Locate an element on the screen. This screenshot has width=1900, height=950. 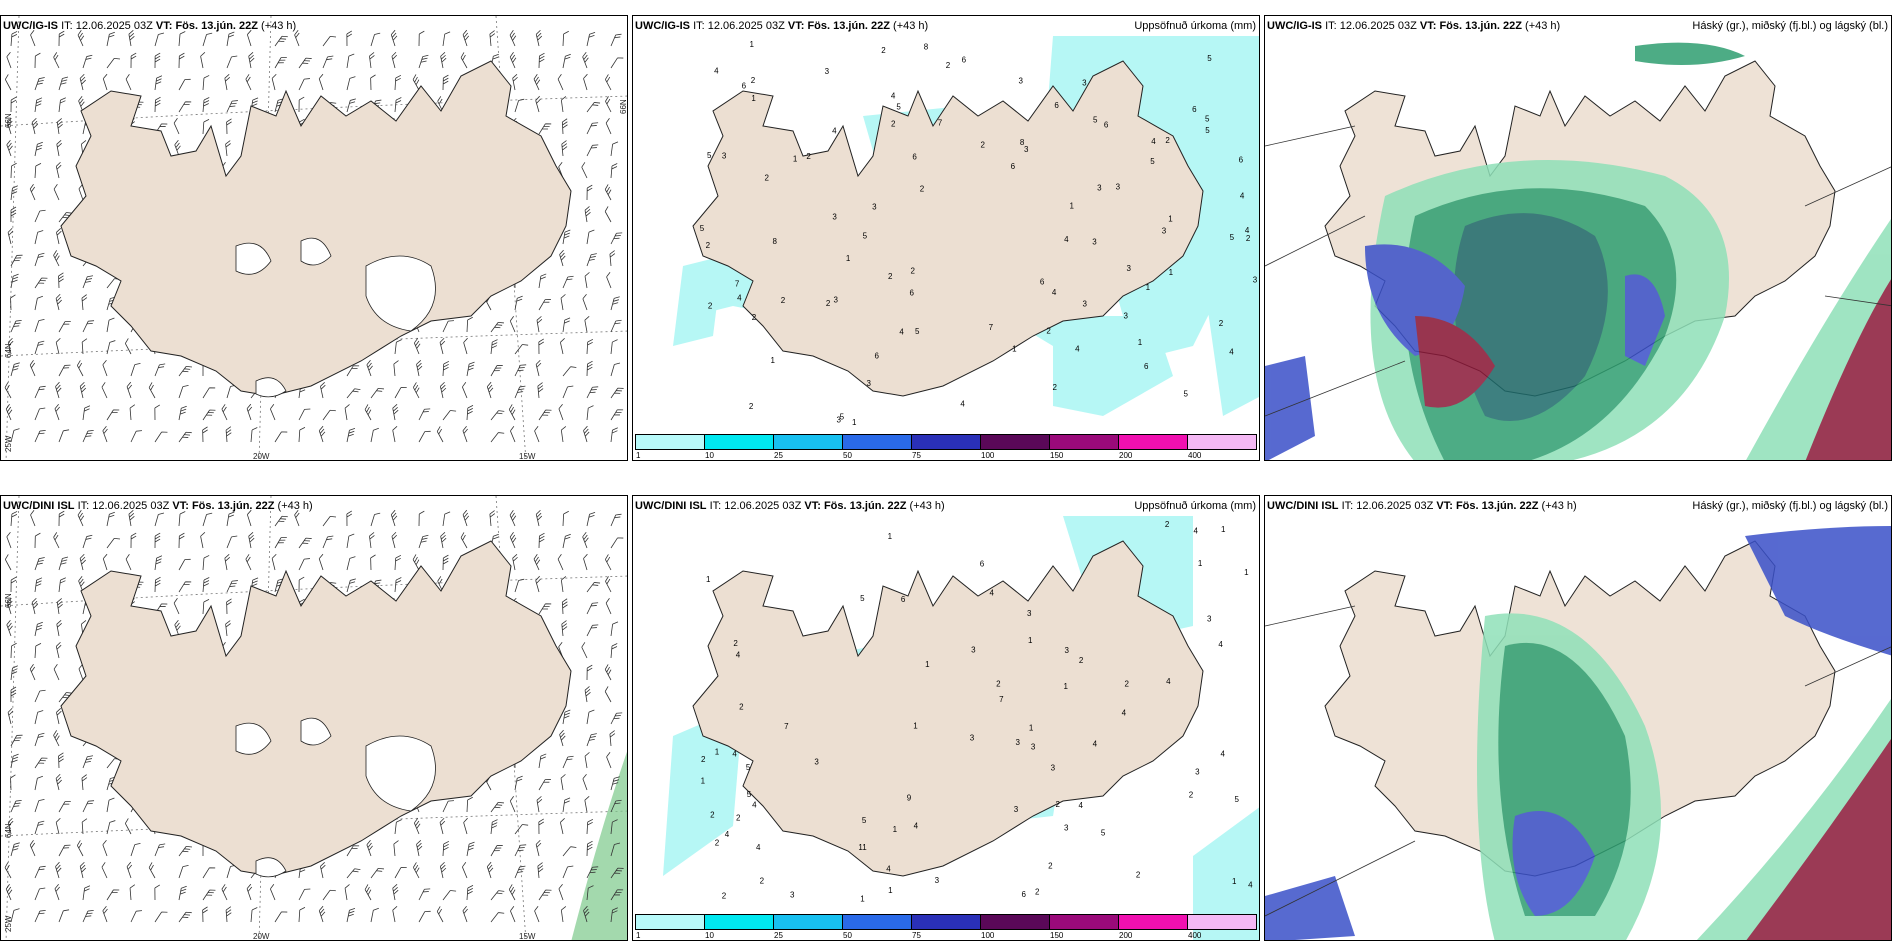
lat-label: 64N is located at coordinates (8, 830).